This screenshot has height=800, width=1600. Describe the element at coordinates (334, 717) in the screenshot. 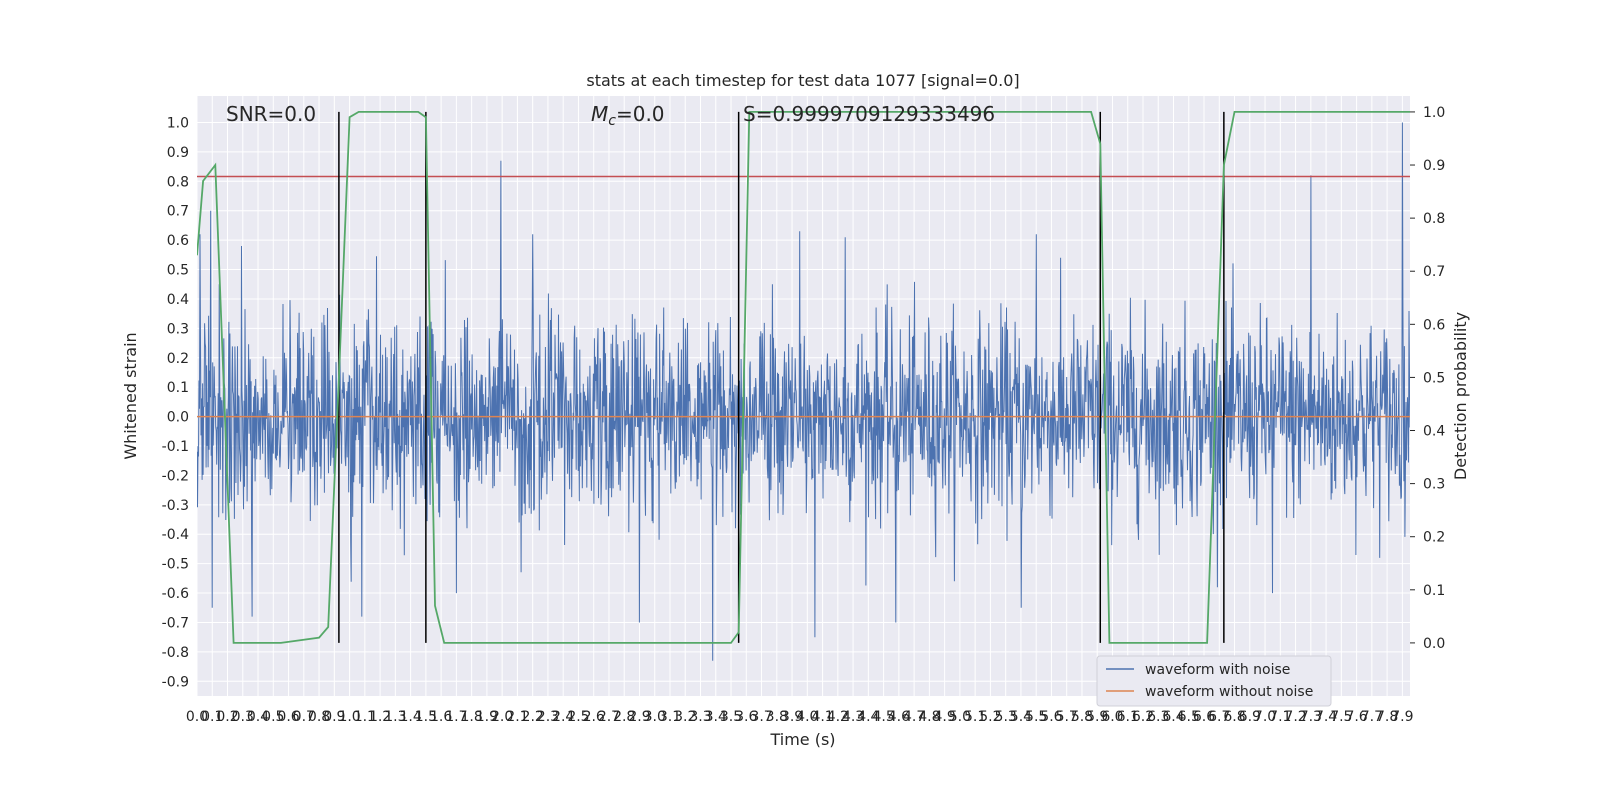

I see `x-tick-label-9: 0.9` at that location.